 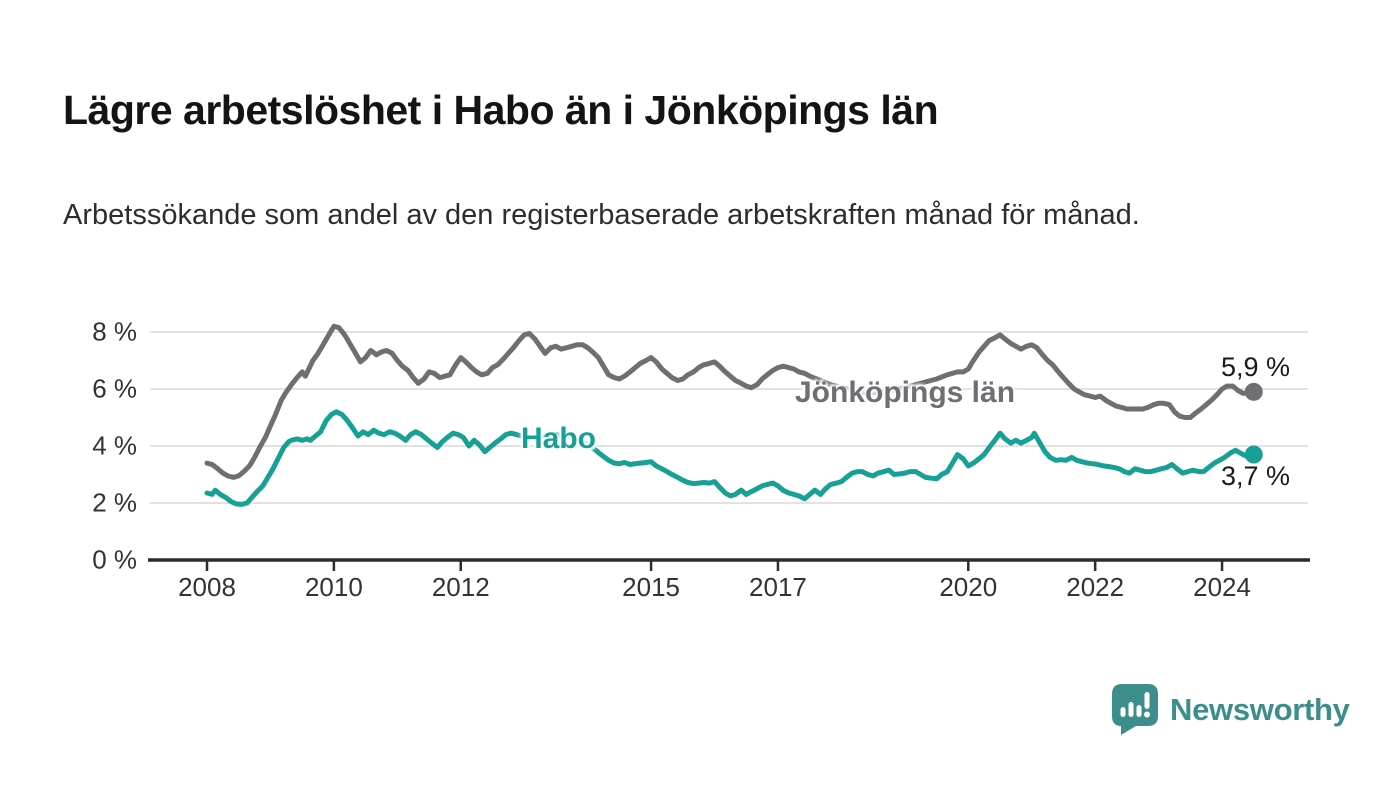 I want to click on x-tick-label: 2022, so click(x=1095, y=587).